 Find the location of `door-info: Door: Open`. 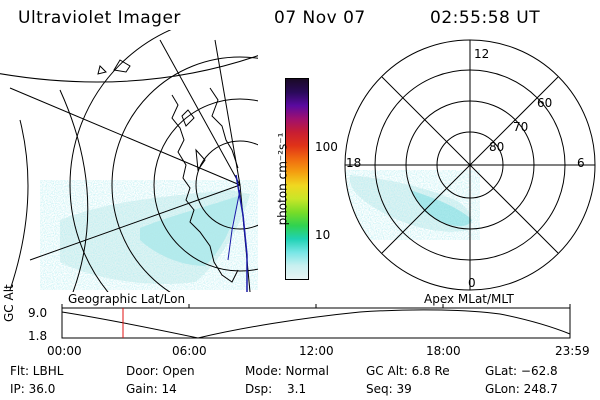

door-info: Door: Open is located at coordinates (160, 371).